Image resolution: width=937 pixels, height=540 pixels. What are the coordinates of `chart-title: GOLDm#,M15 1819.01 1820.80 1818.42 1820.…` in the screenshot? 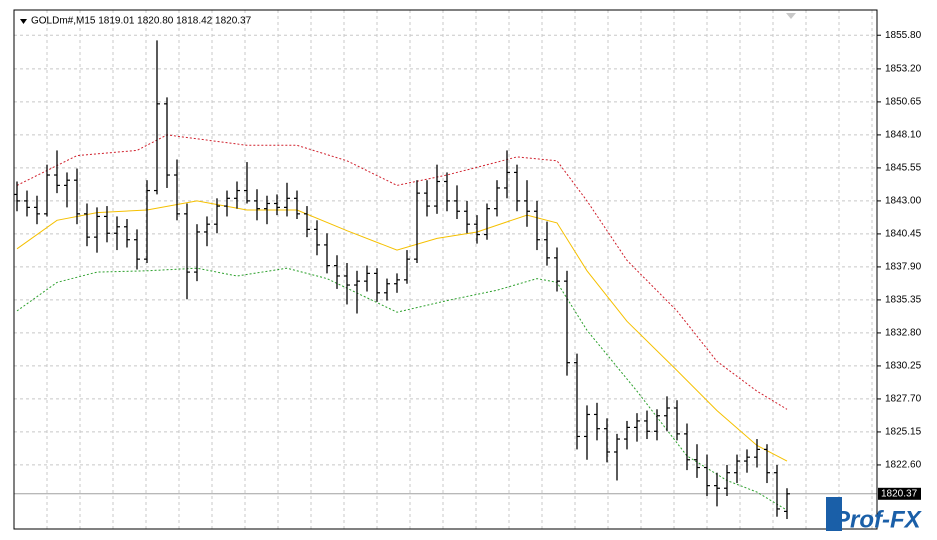 It's located at (141, 21).